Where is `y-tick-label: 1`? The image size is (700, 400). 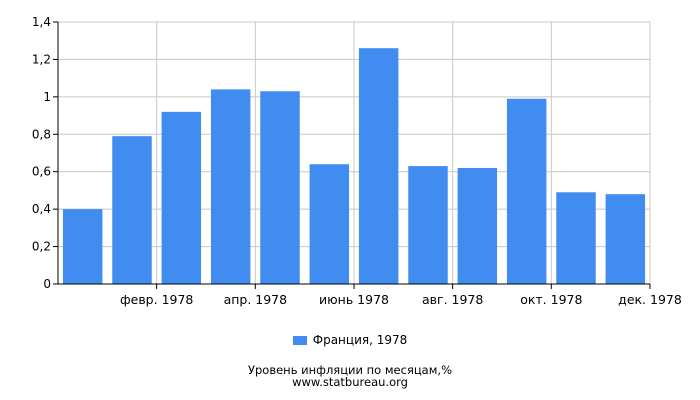
y-tick-label: 1 is located at coordinates (47, 97).